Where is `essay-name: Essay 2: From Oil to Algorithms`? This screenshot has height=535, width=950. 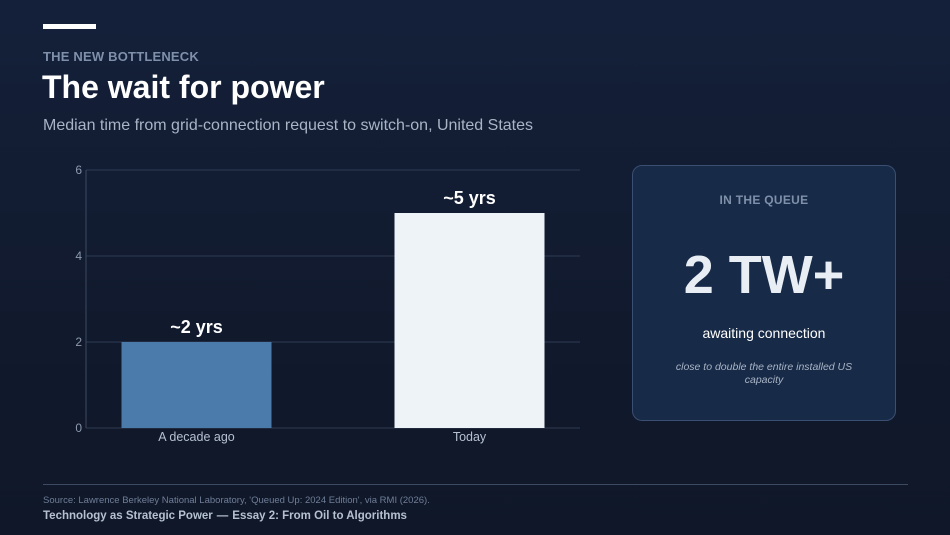
essay-name: Essay 2: From Oil to Algorithms is located at coordinates (319, 516).